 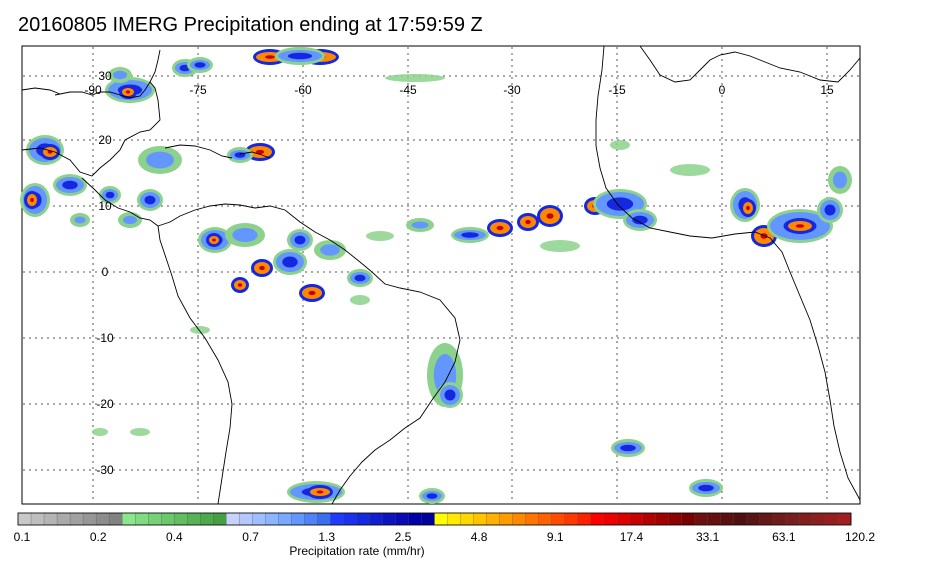 I want to click on latitude-label: -30, so click(x=105, y=470).